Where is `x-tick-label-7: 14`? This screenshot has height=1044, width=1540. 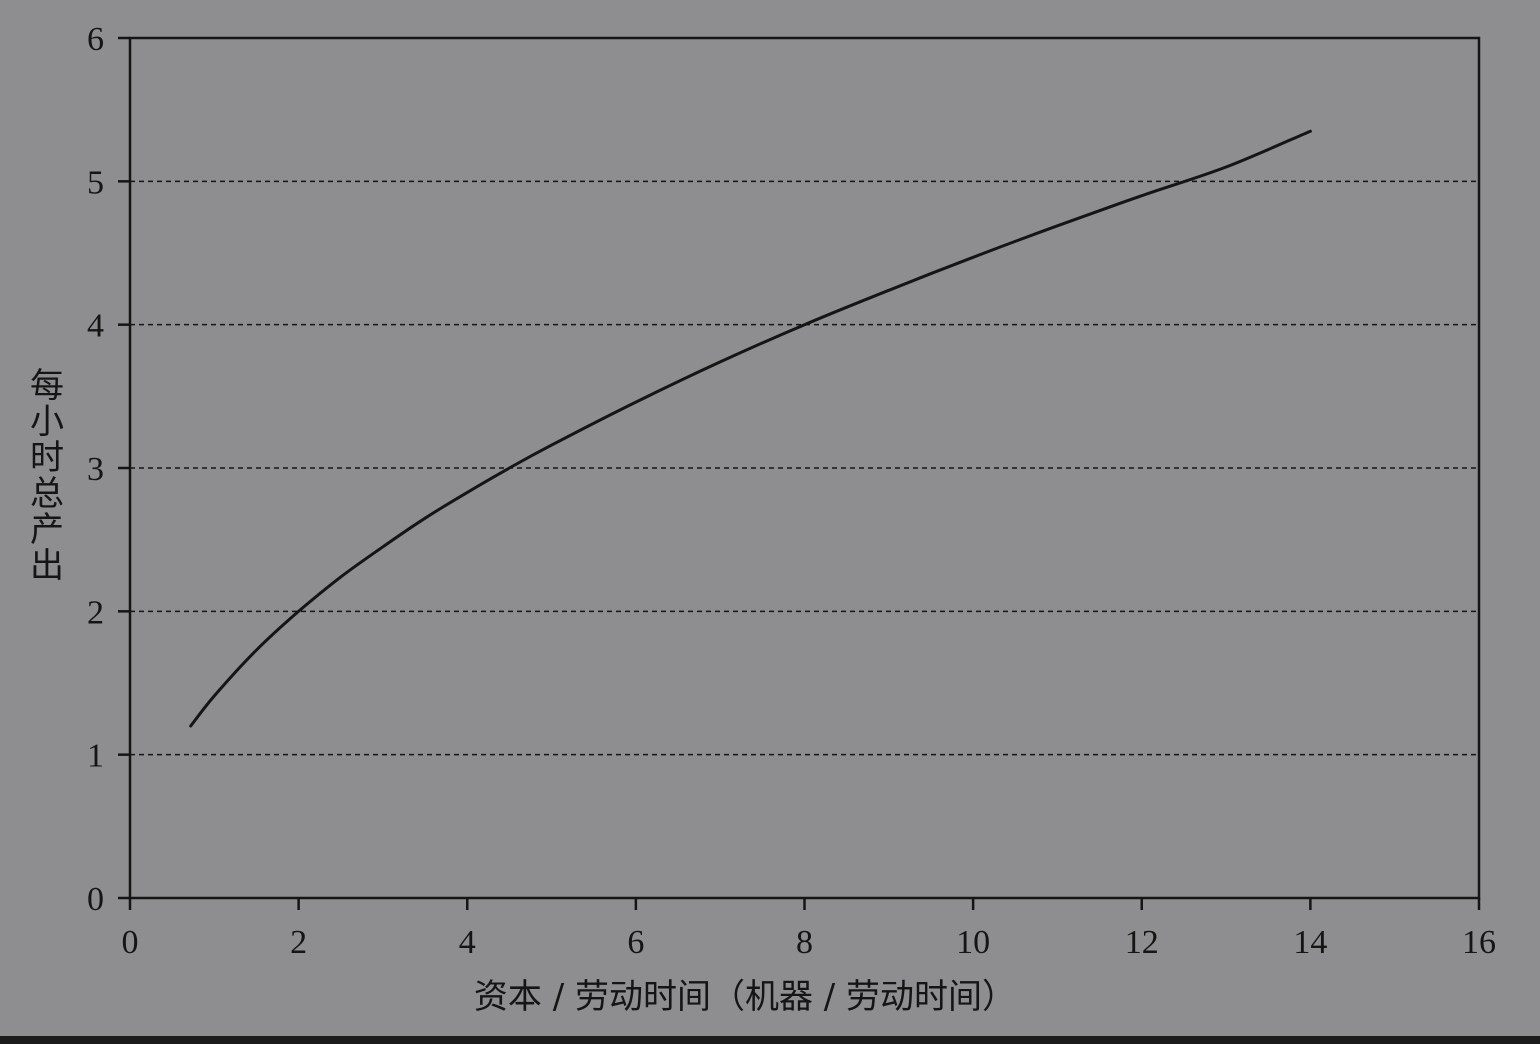
x-tick-label-7: 14 is located at coordinates (1310, 942).